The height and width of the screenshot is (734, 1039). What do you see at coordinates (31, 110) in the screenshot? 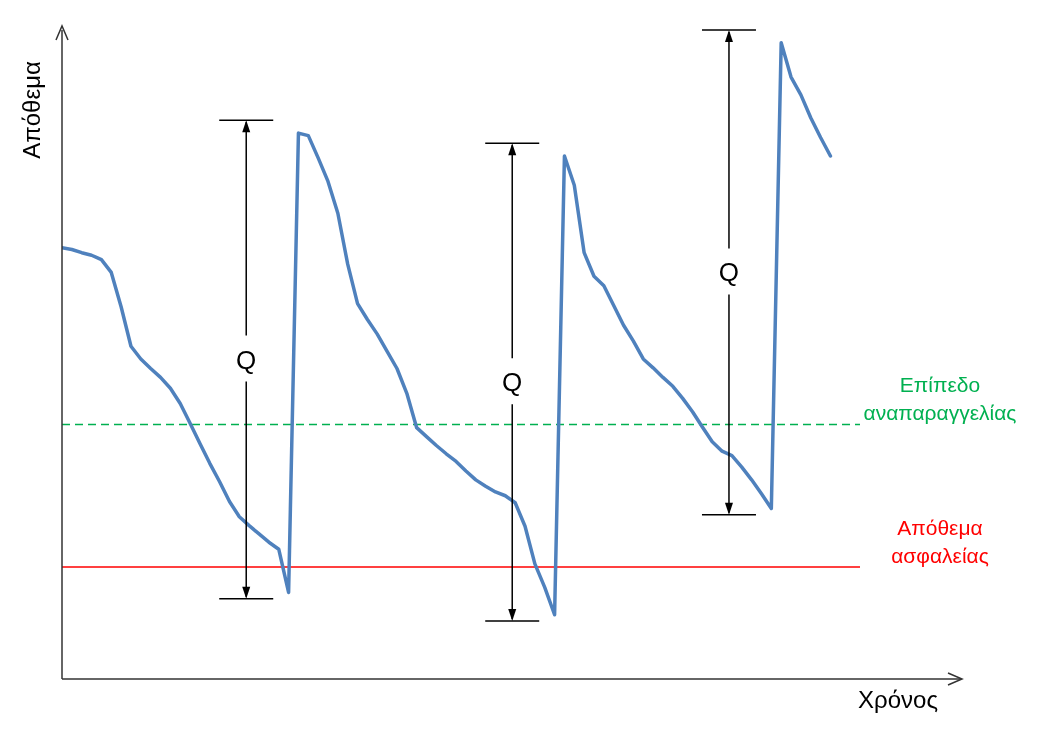
I see `y-axis-title: Απόθεμα` at bounding box center [31, 110].